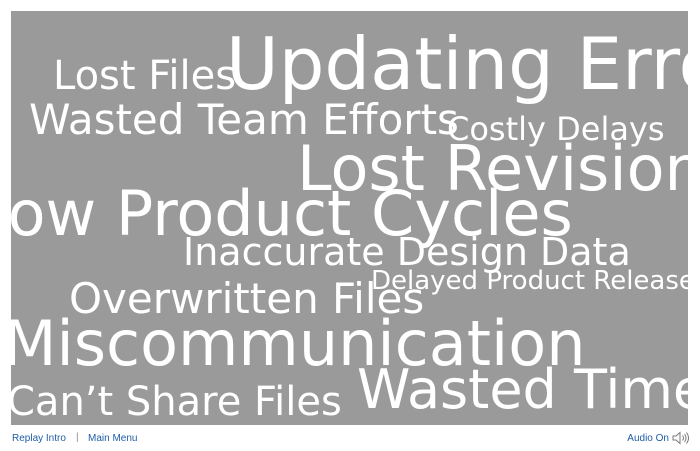 The image size is (700, 451). Describe the element at coordinates (145, 76) in the screenshot. I see `word-lost-files: Lost Files` at that location.